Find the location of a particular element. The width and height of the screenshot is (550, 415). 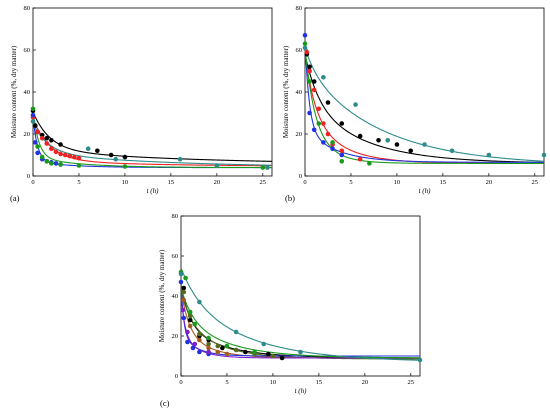

x-tick-label: 0 is located at coordinates (304, 182).